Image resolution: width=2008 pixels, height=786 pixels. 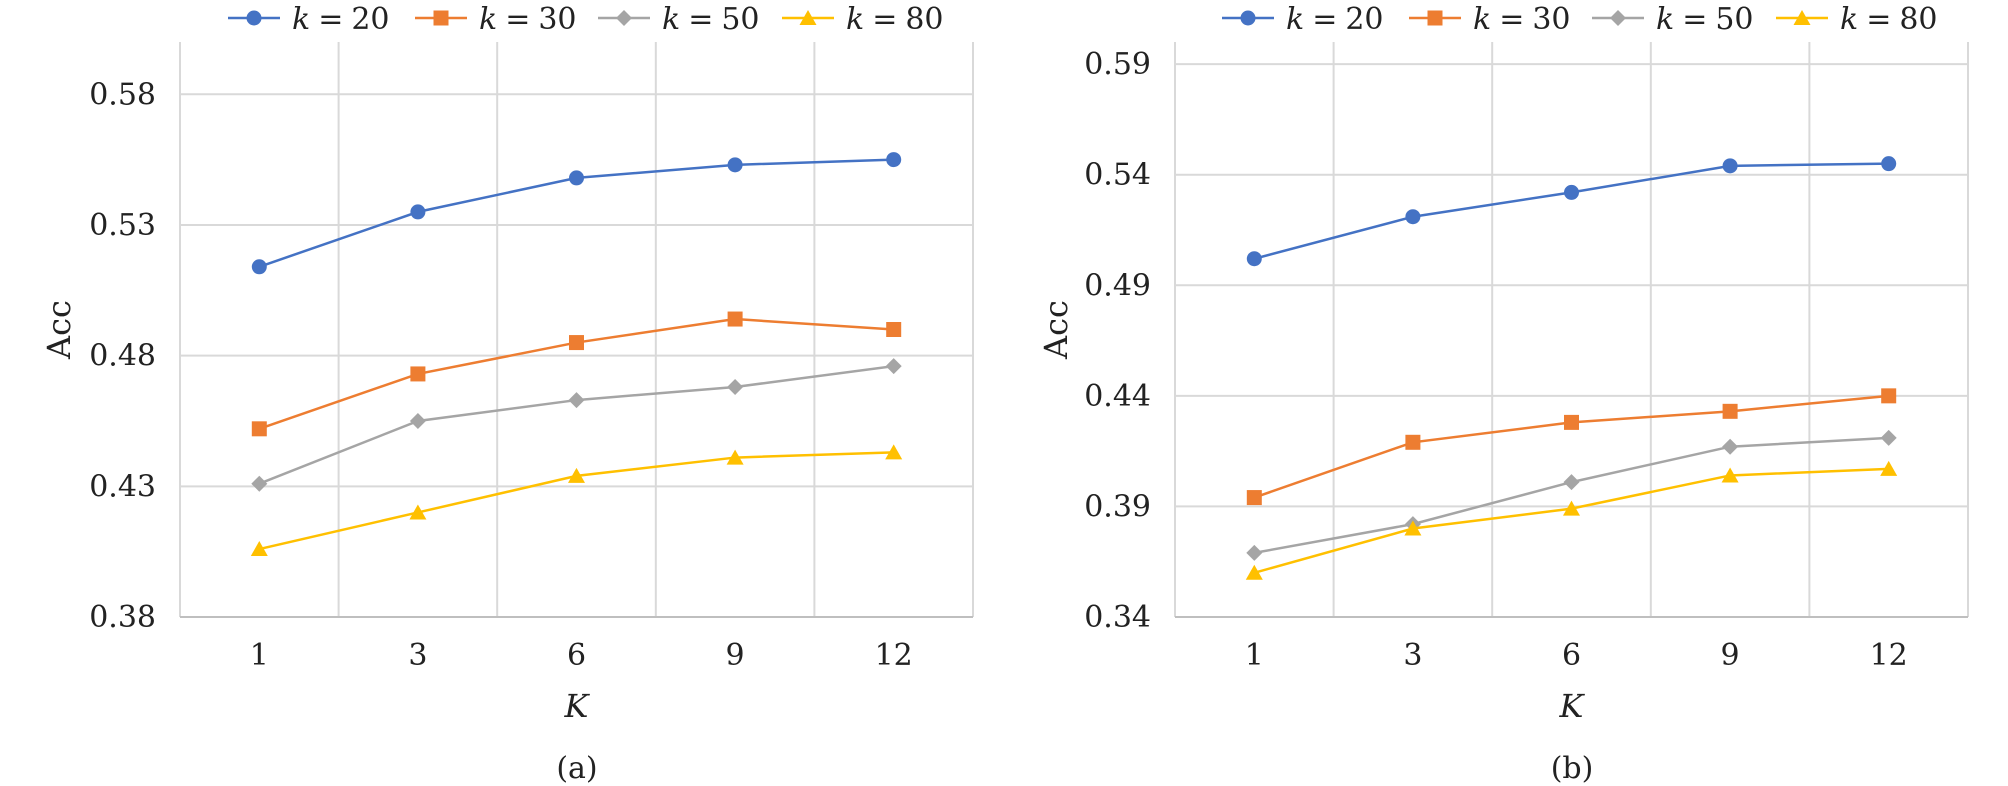 I want to click on y-tick-label: 0.34, so click(x=1117, y=617).